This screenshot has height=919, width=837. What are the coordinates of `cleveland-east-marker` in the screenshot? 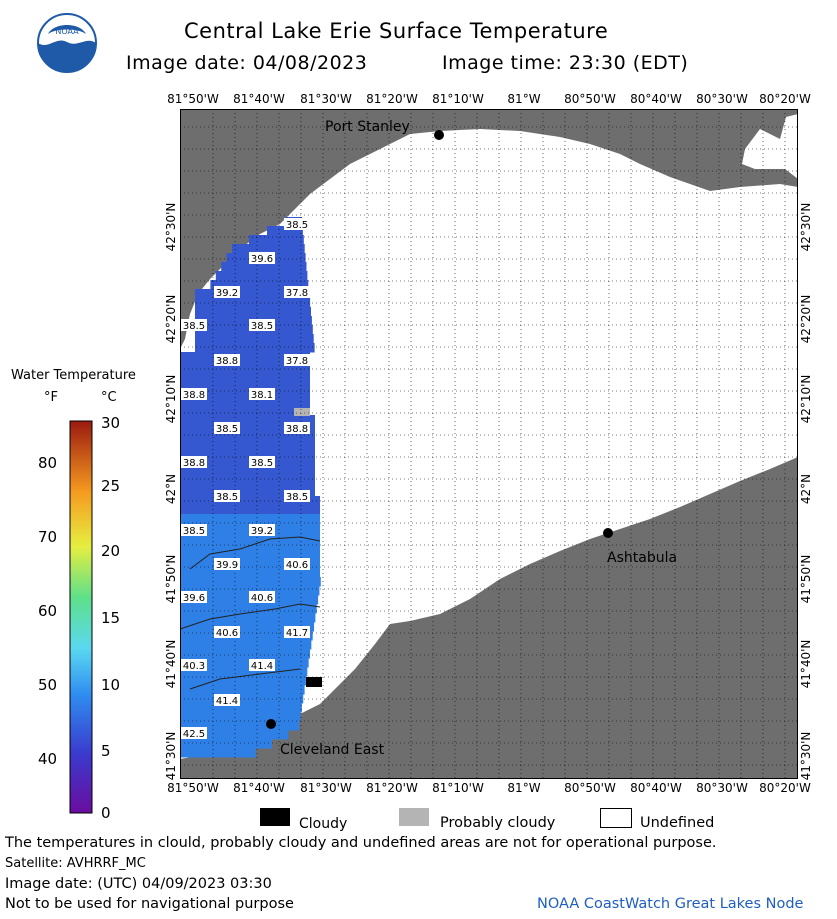 It's located at (271, 724).